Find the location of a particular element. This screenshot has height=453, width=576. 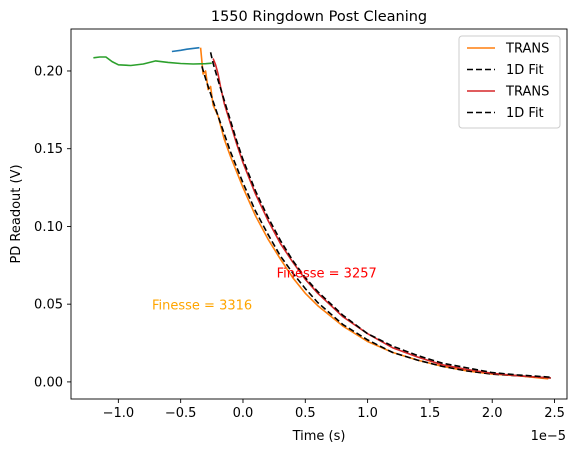

x-tick-label: 1.0 is located at coordinates (367, 413).